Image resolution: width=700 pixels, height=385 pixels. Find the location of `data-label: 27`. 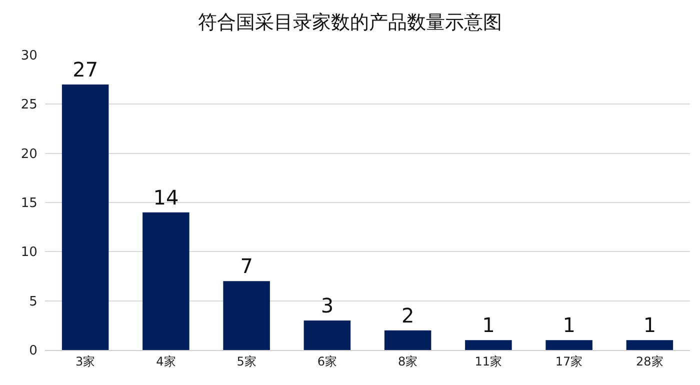

data-label: 27 is located at coordinates (85, 70).